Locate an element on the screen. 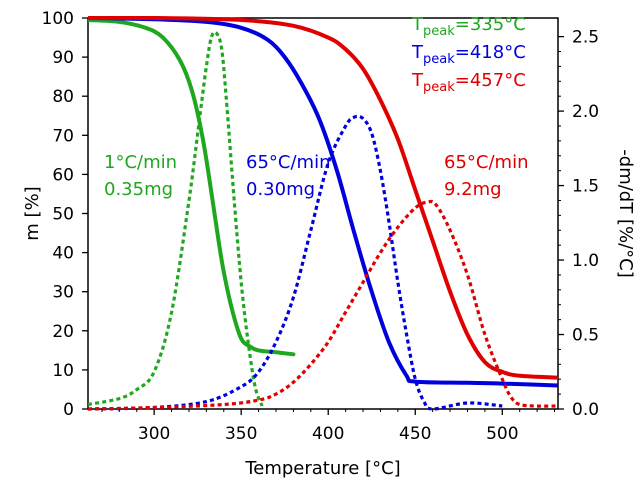 The width and height of the screenshot is (643, 483). y-right-axis-title: -dm/dT [%/°C] is located at coordinates (625, 213).